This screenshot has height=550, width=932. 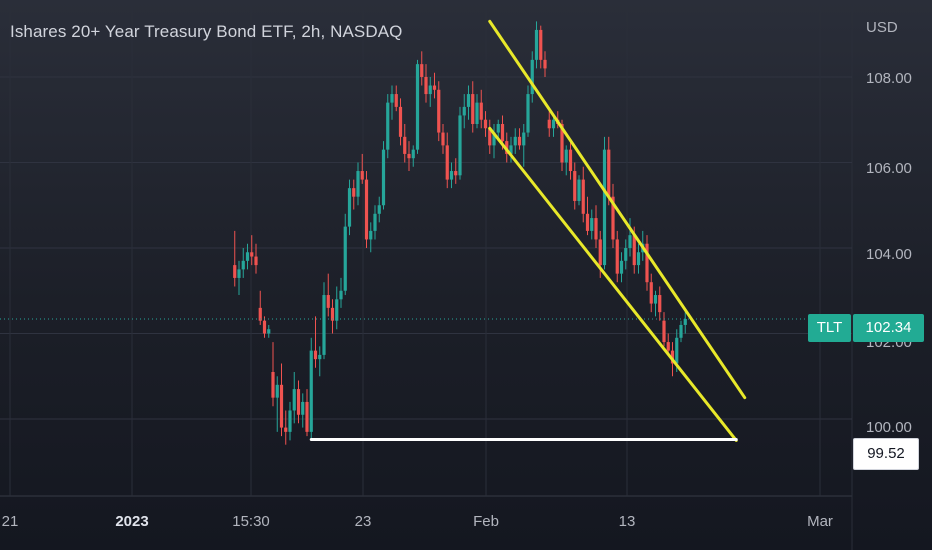 I want to click on y-tick-label: 104.00, so click(x=889, y=254).